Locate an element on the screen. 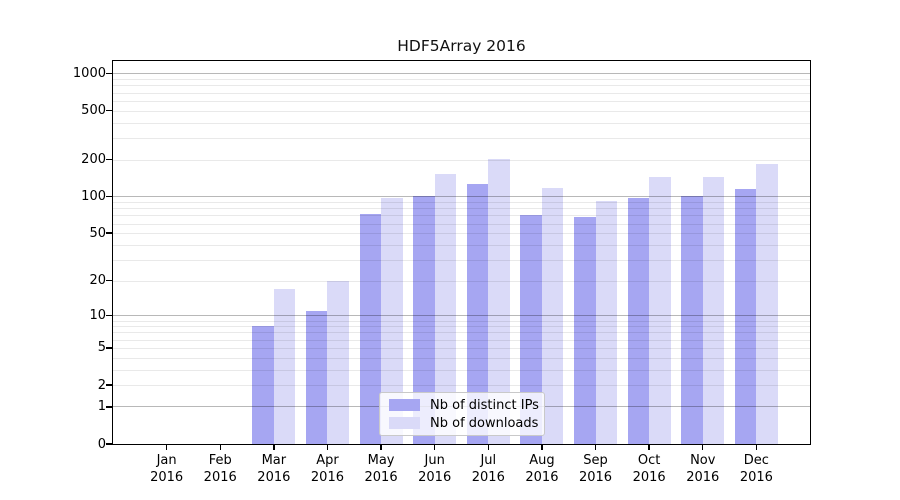 This screenshot has height=500, width=900. y-axis-tick-label: 1000 is located at coordinates (89, 73).